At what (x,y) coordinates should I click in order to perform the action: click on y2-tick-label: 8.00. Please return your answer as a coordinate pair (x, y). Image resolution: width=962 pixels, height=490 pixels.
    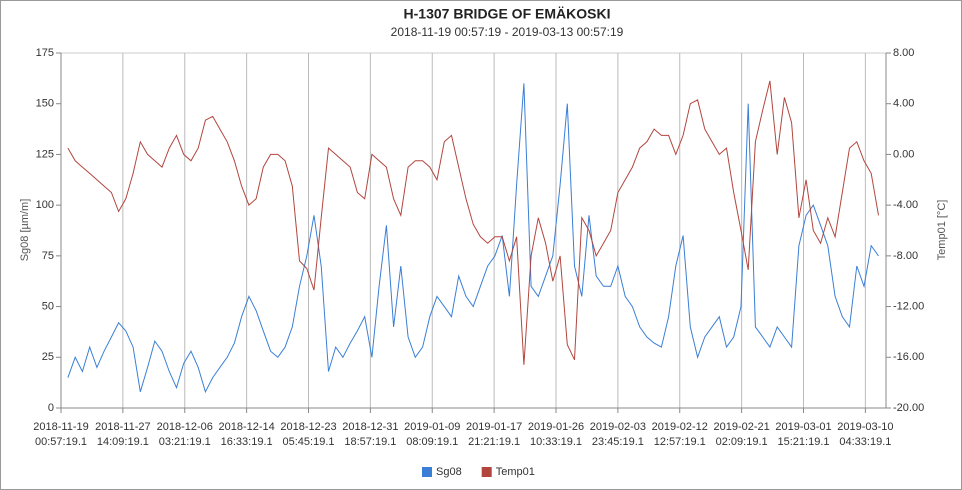
    Looking at the image, I should click on (903, 53).